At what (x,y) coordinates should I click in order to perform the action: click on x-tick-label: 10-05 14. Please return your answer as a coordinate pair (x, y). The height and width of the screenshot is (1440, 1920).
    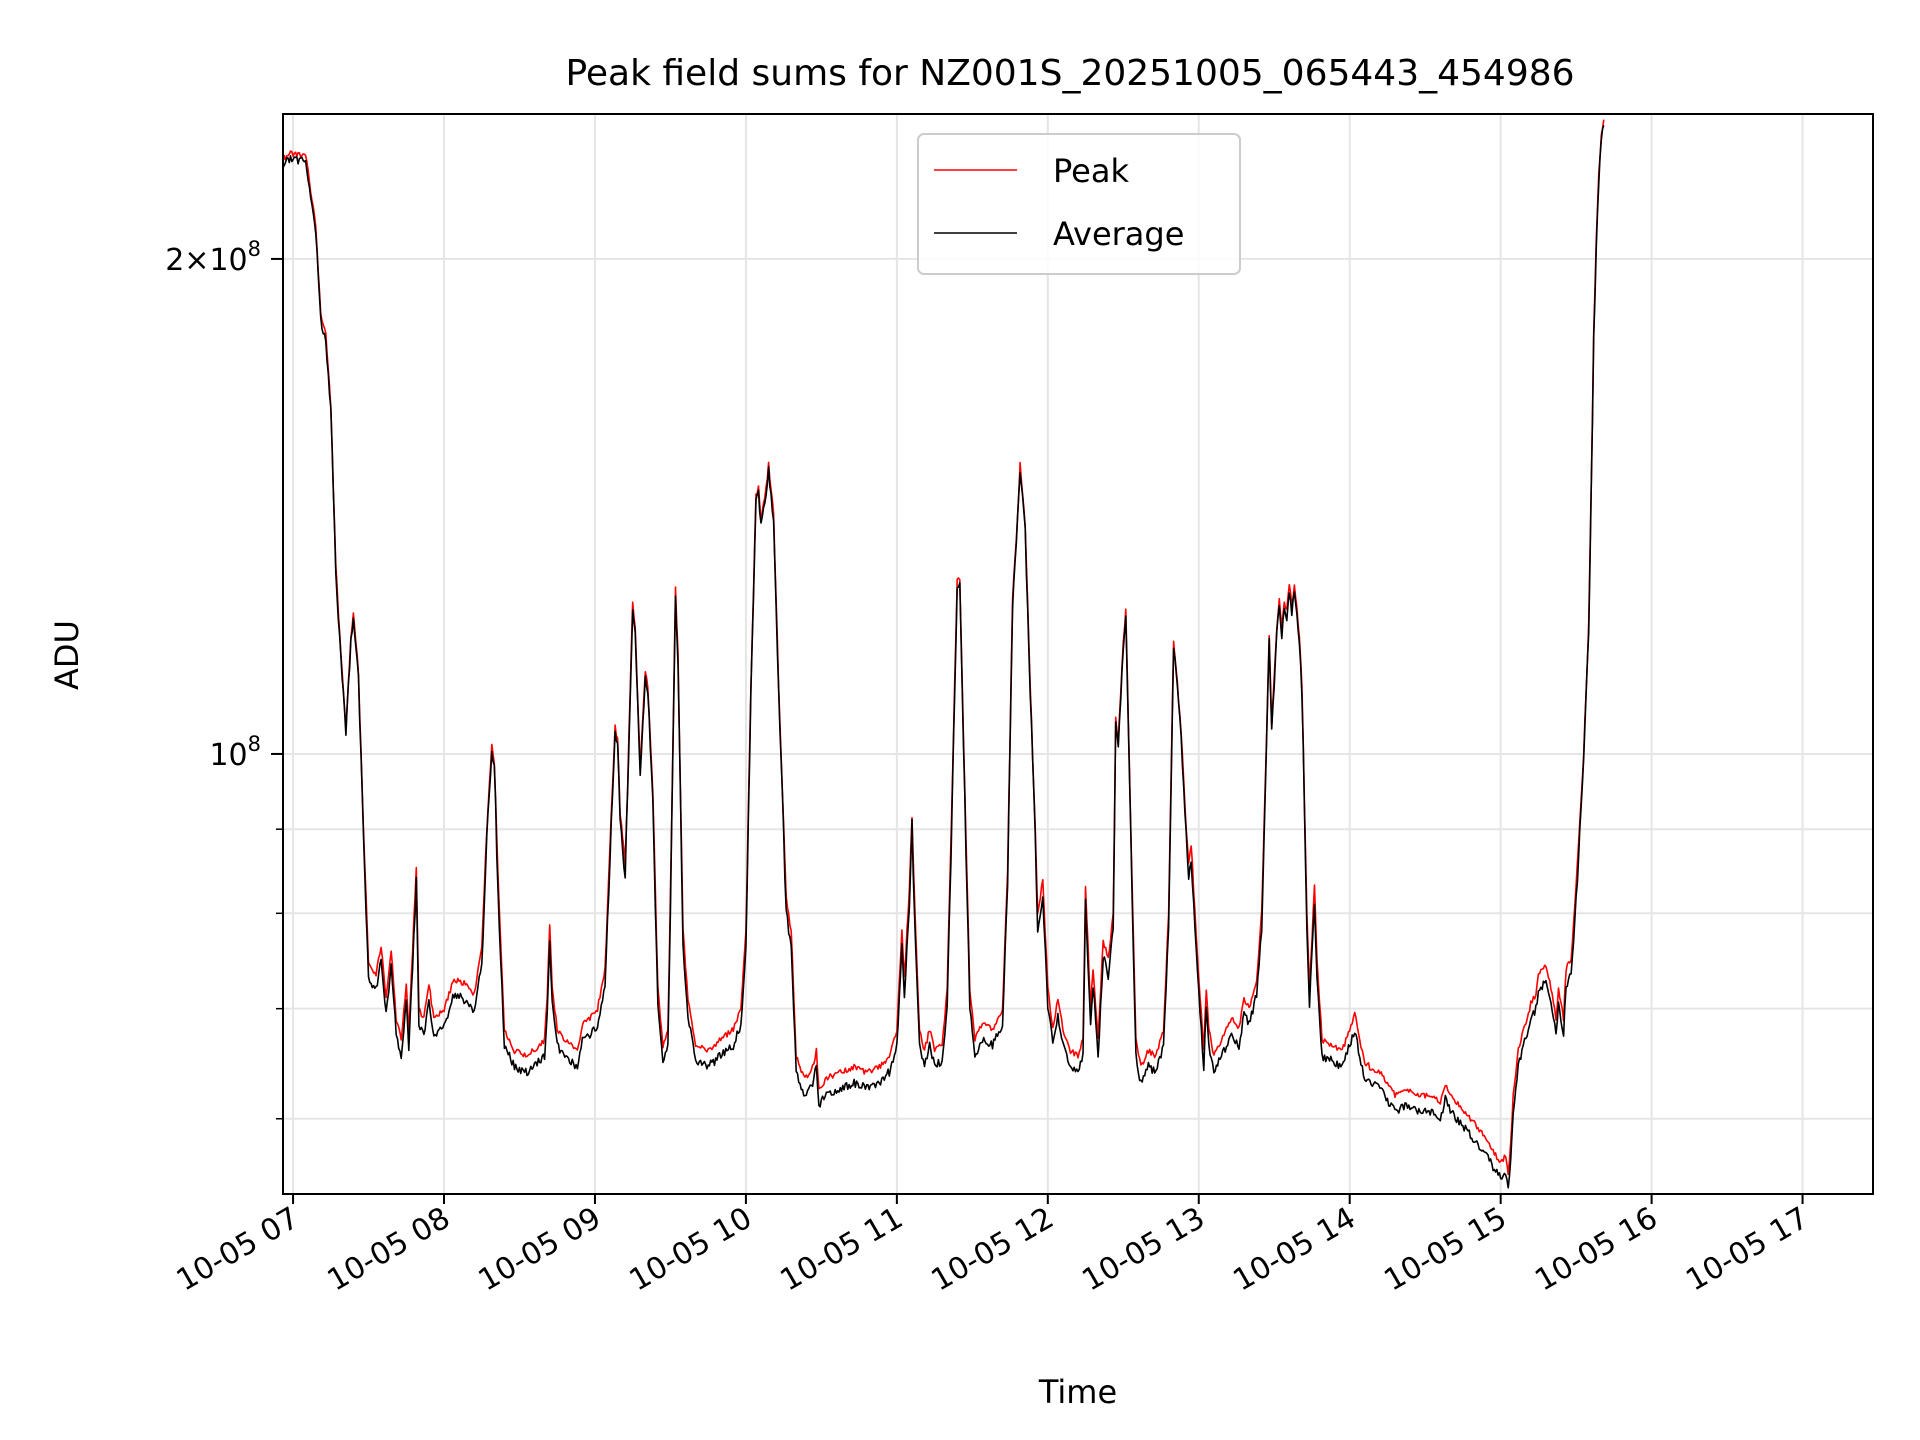
    Looking at the image, I should click on (1294, 1250).